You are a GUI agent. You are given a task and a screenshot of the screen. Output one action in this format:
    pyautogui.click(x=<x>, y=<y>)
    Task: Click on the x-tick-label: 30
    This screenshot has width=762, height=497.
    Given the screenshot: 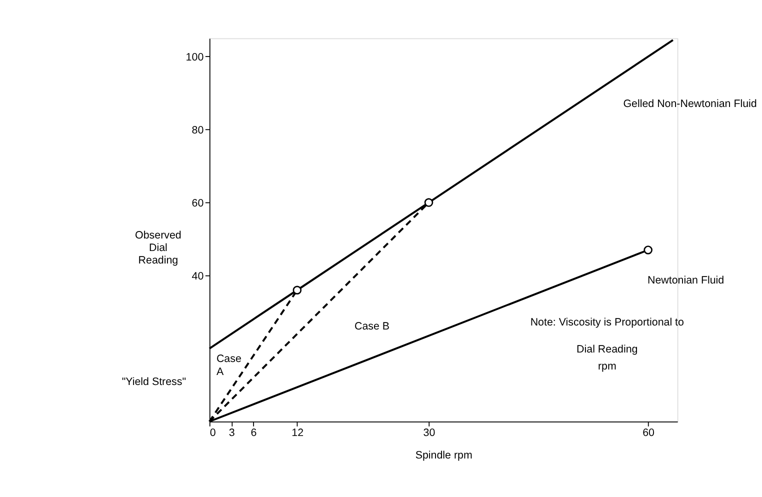 What is the action you would take?
    pyautogui.click(x=429, y=433)
    